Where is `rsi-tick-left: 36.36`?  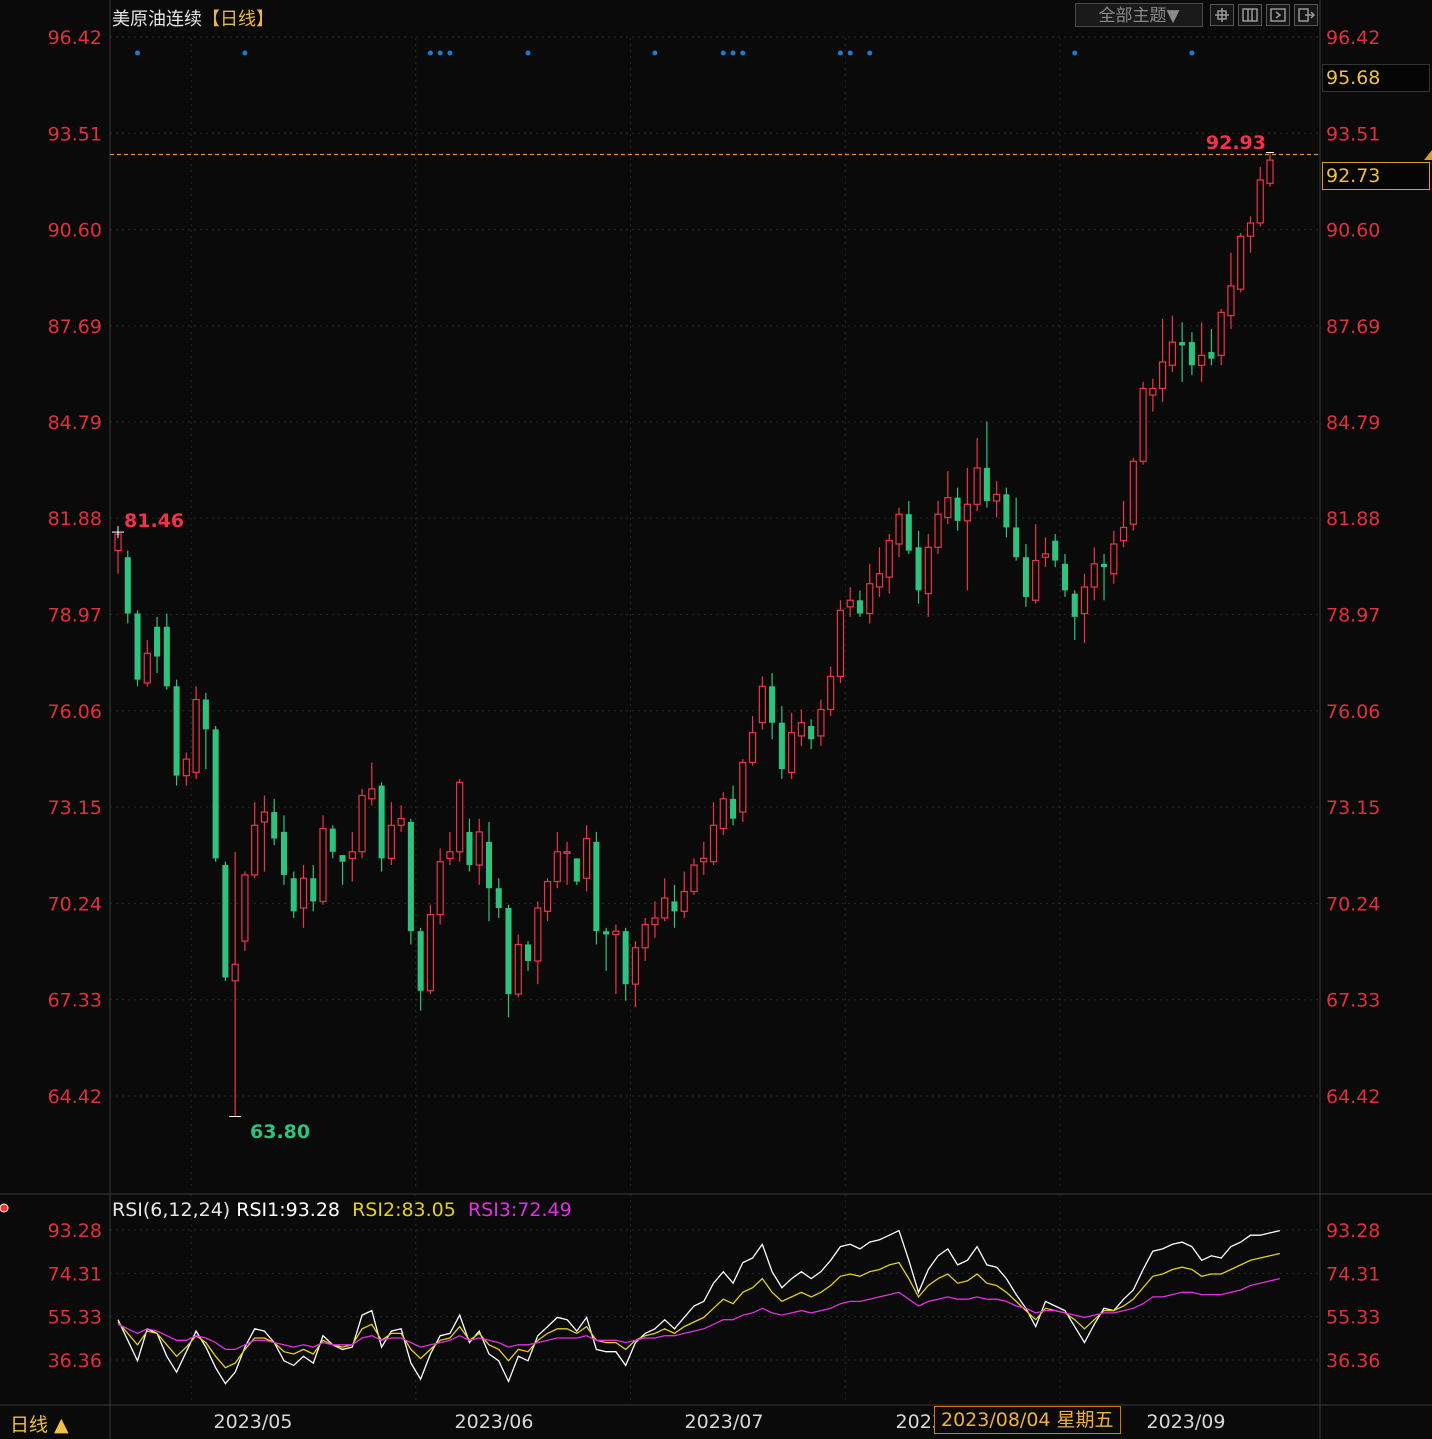
rsi-tick-left: 36.36 is located at coordinates (75, 1361).